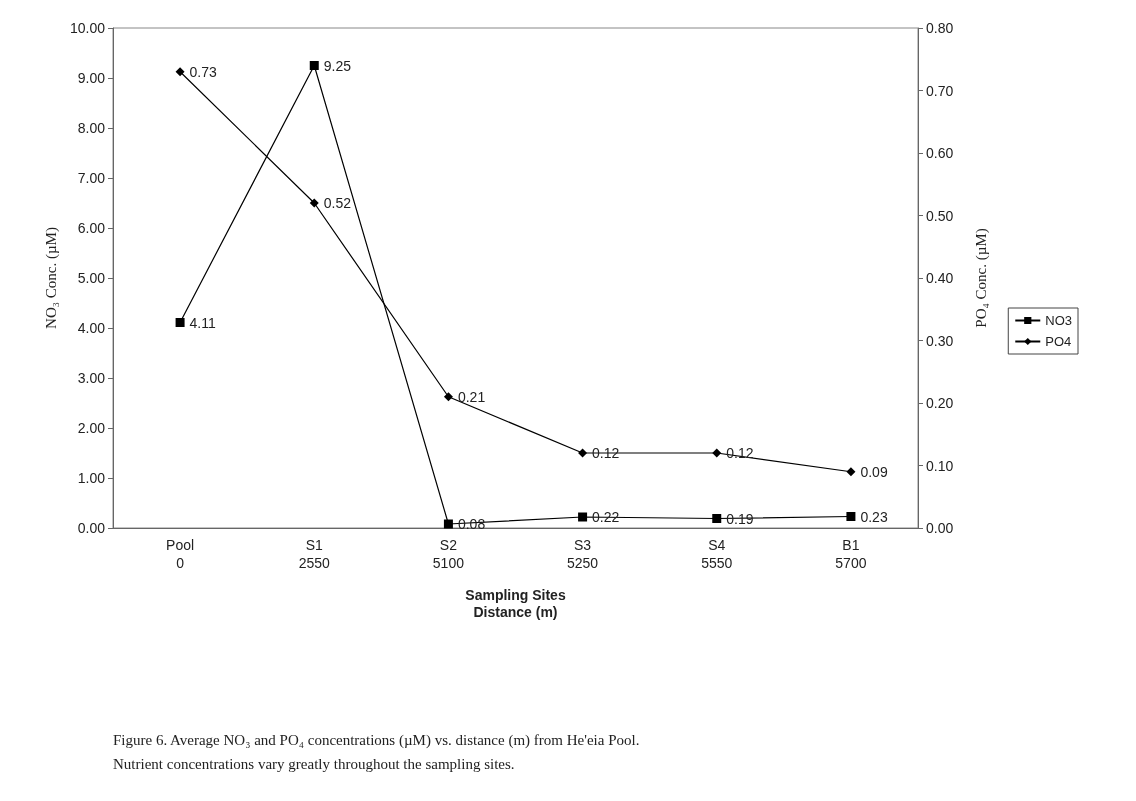 The height and width of the screenshot is (801, 1136). Describe the element at coordinates (91, 78) in the screenshot. I see `y-tick-label: 9.00` at that location.